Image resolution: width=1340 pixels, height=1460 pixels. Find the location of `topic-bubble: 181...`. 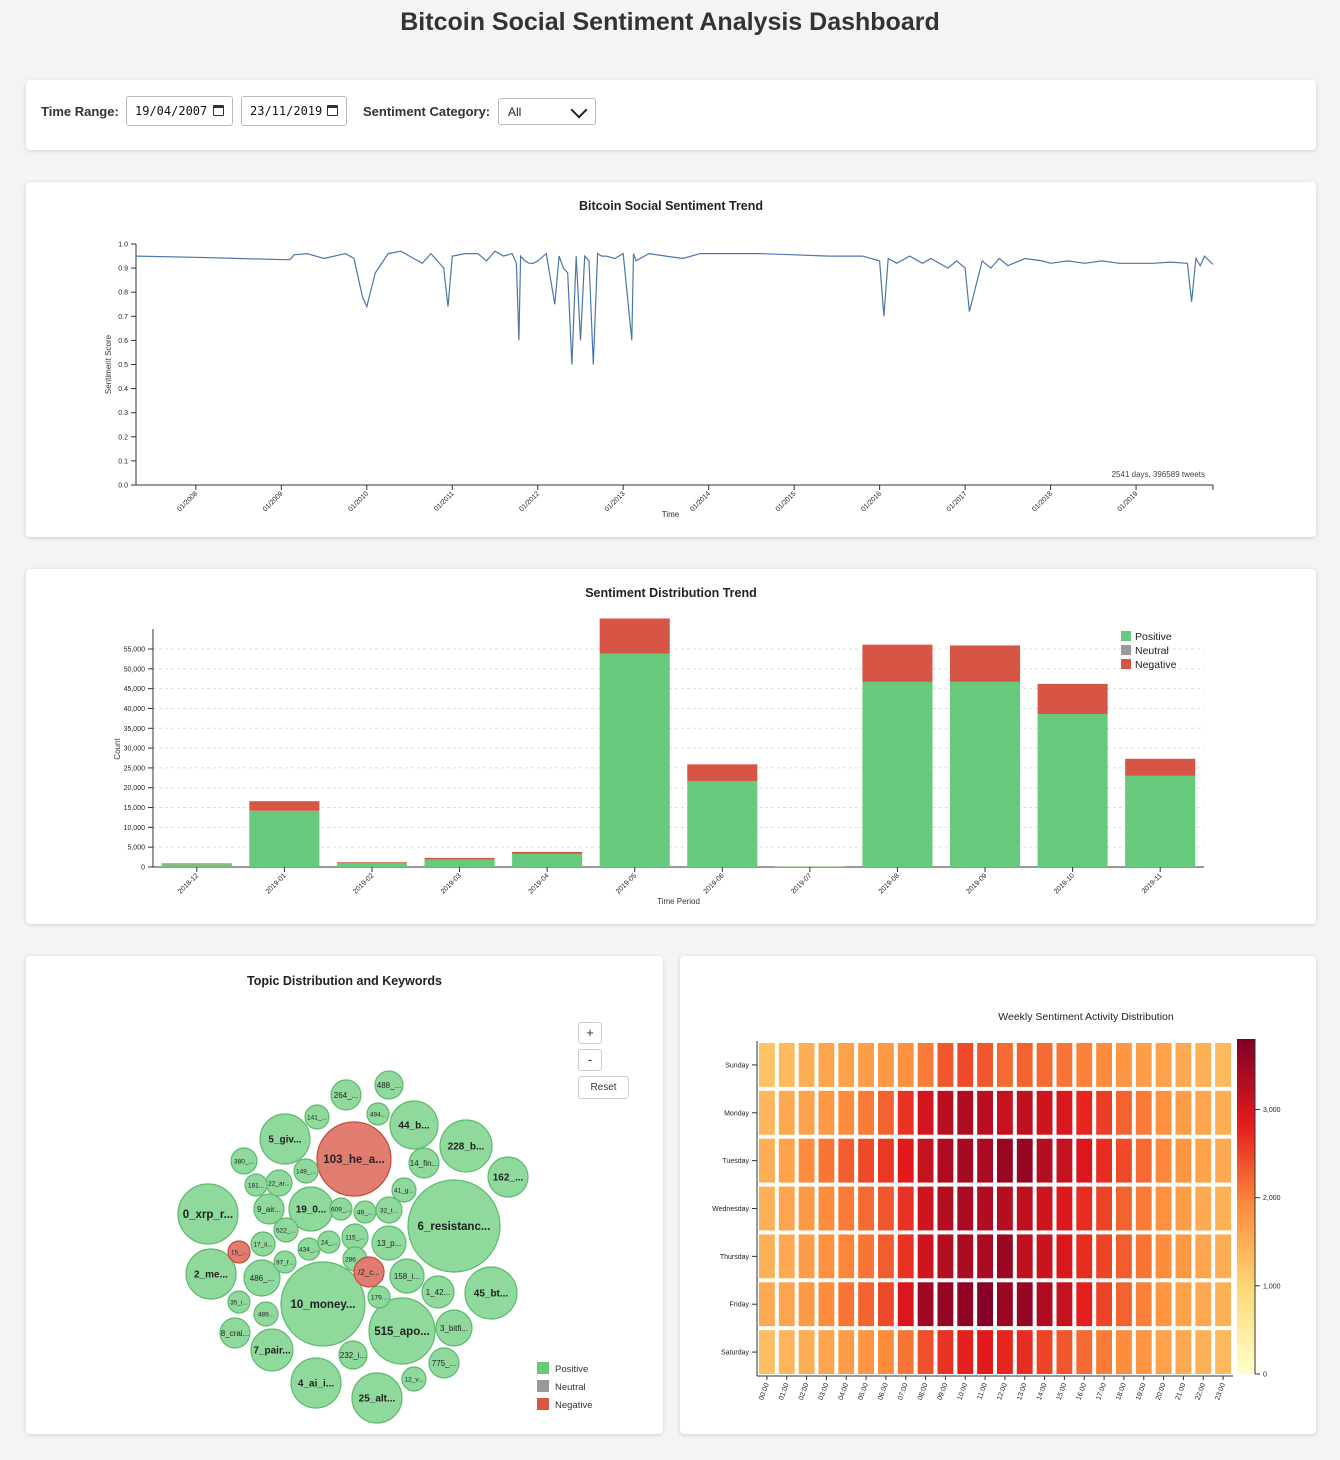

topic-bubble: 181... is located at coordinates (256, 1185).